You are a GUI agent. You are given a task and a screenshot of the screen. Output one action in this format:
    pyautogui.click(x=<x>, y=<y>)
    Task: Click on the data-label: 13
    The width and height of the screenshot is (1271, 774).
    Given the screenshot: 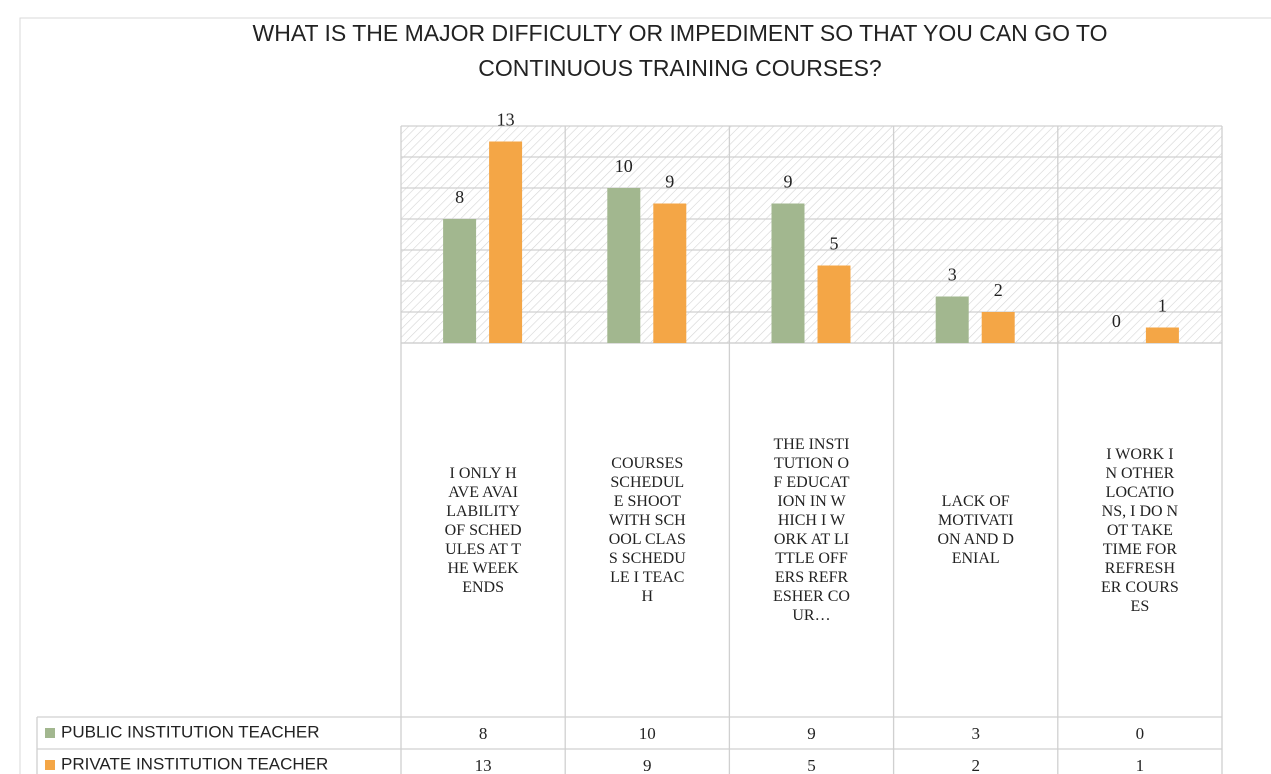 What is the action you would take?
    pyautogui.click(x=506, y=120)
    